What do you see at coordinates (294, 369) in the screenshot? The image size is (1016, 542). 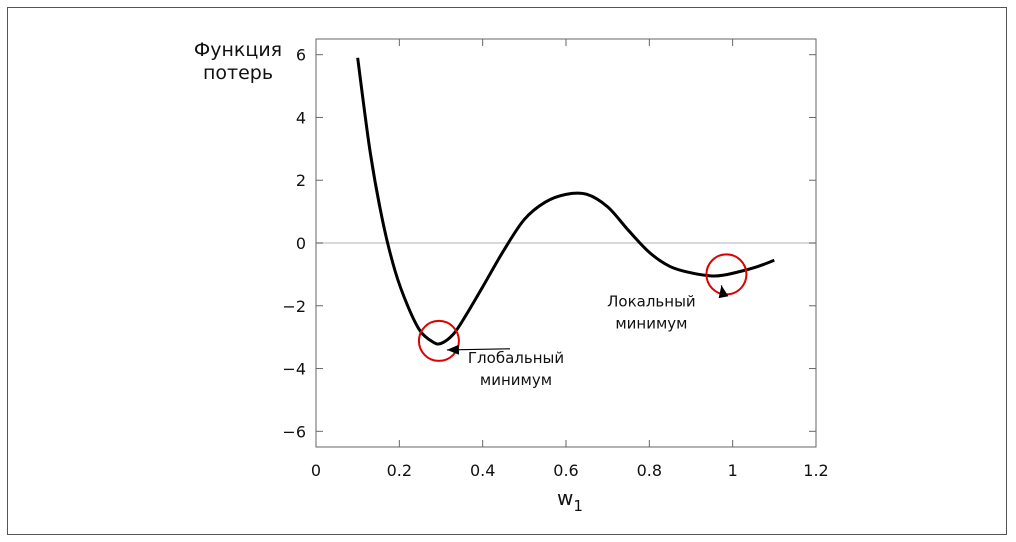 I see `y-tick-label: −4` at bounding box center [294, 369].